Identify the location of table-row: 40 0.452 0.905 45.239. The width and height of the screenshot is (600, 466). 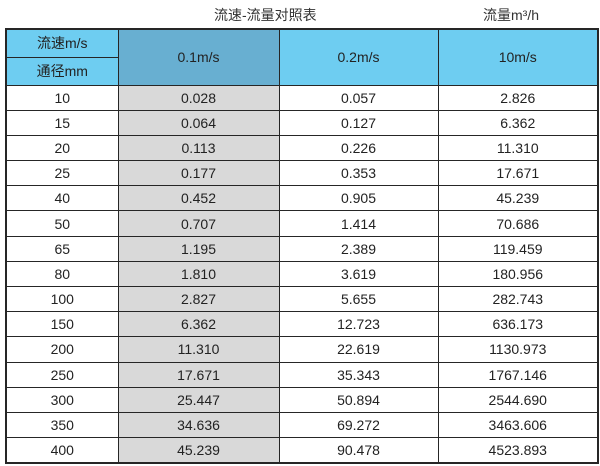
(302, 198).